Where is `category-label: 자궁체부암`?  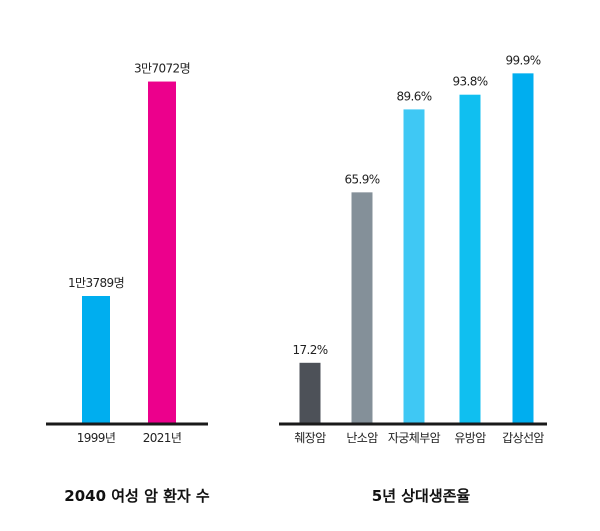 category-label: 자궁체부암 is located at coordinates (414, 438).